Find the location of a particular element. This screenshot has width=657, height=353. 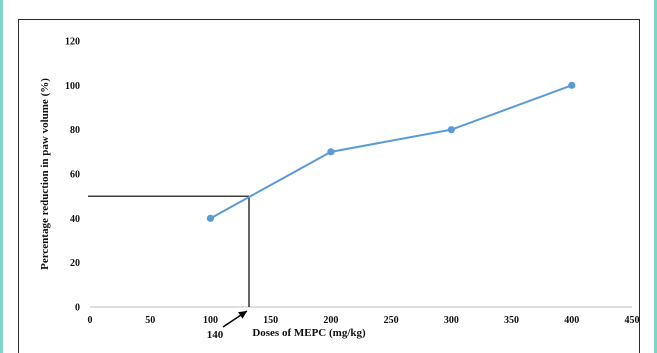

x-tick-label: 100 is located at coordinates (210, 320).